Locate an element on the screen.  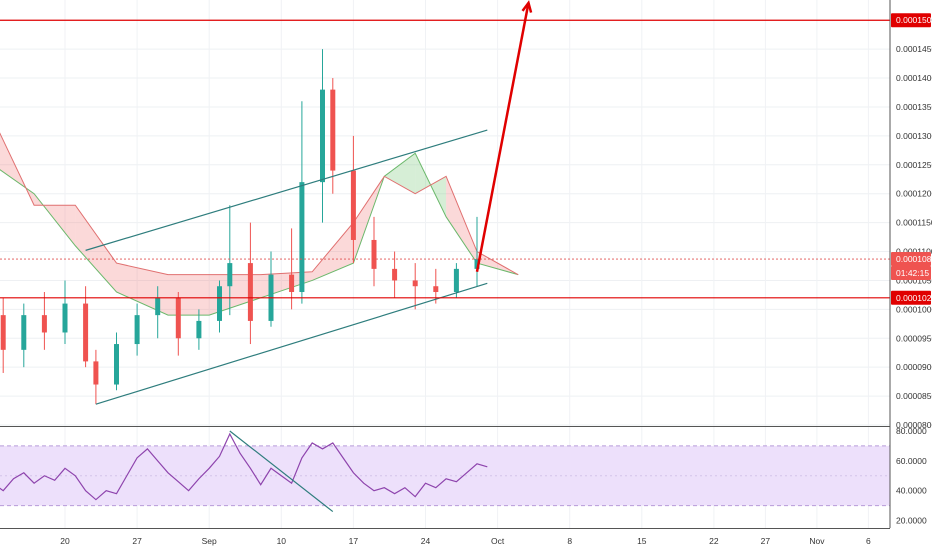
last-price-label-bg is located at coordinates (911, 259).